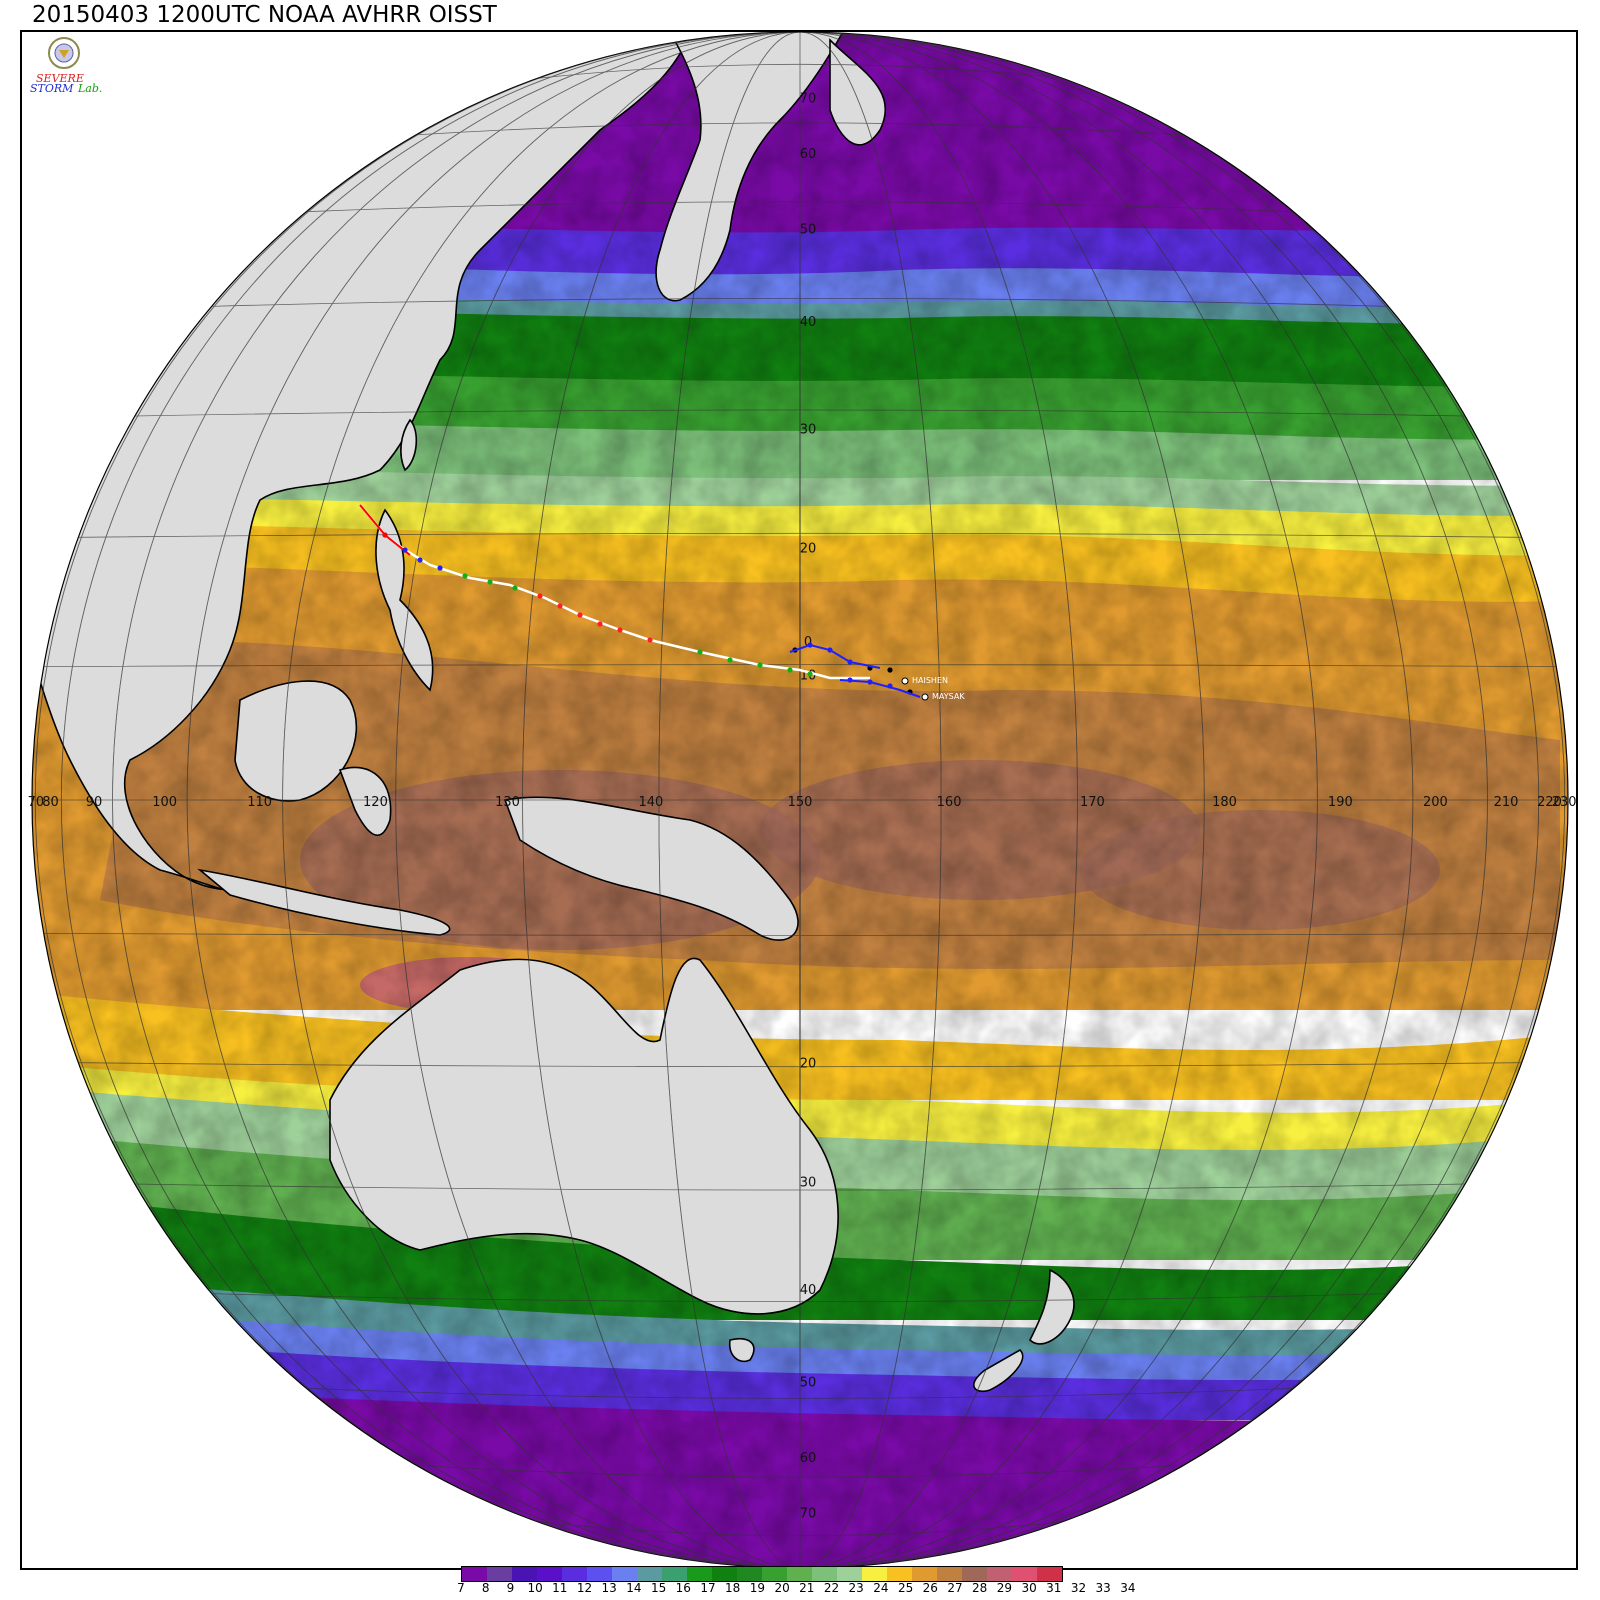 The width and height of the screenshot is (1600, 1600). I want to click on colorbar-label: 26, so click(930, 1588).